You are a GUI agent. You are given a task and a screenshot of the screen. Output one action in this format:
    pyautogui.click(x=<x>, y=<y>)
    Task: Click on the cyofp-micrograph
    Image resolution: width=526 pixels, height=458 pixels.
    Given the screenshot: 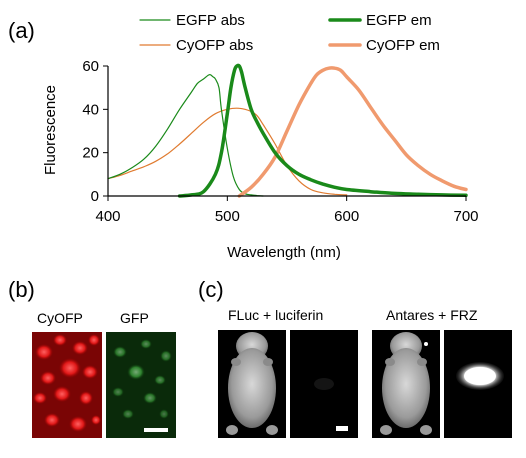 What is the action you would take?
    pyautogui.click(x=67, y=385)
    